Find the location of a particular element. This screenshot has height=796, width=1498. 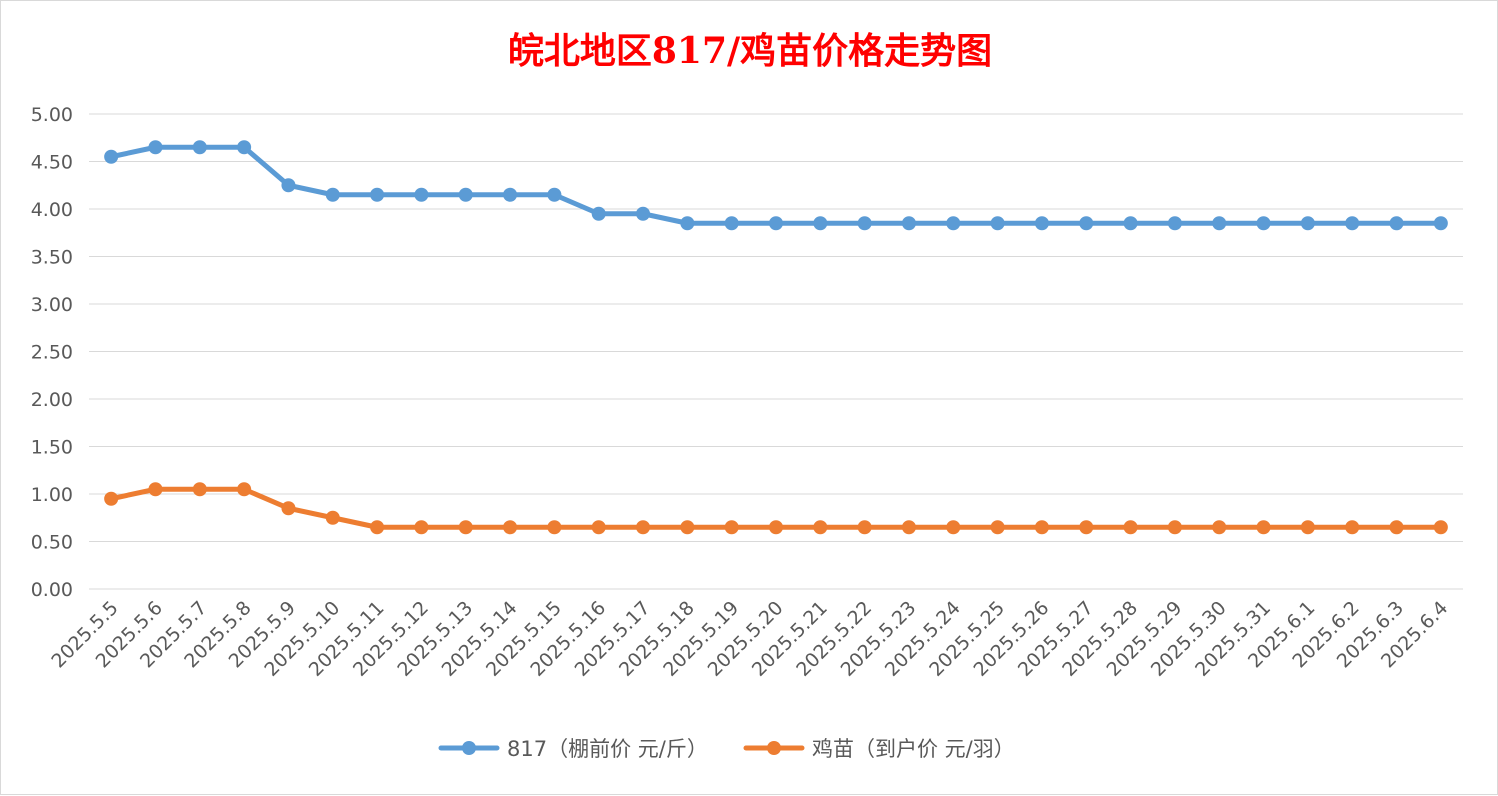

series-line is located at coordinates (776, 185).